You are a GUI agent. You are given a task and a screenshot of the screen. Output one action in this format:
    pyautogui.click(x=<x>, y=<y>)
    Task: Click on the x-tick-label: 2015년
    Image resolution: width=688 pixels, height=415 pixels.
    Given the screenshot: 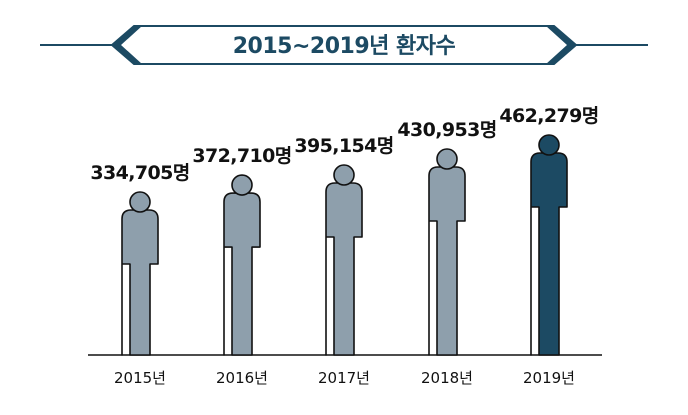 What is the action you would take?
    pyautogui.click(x=140, y=378)
    